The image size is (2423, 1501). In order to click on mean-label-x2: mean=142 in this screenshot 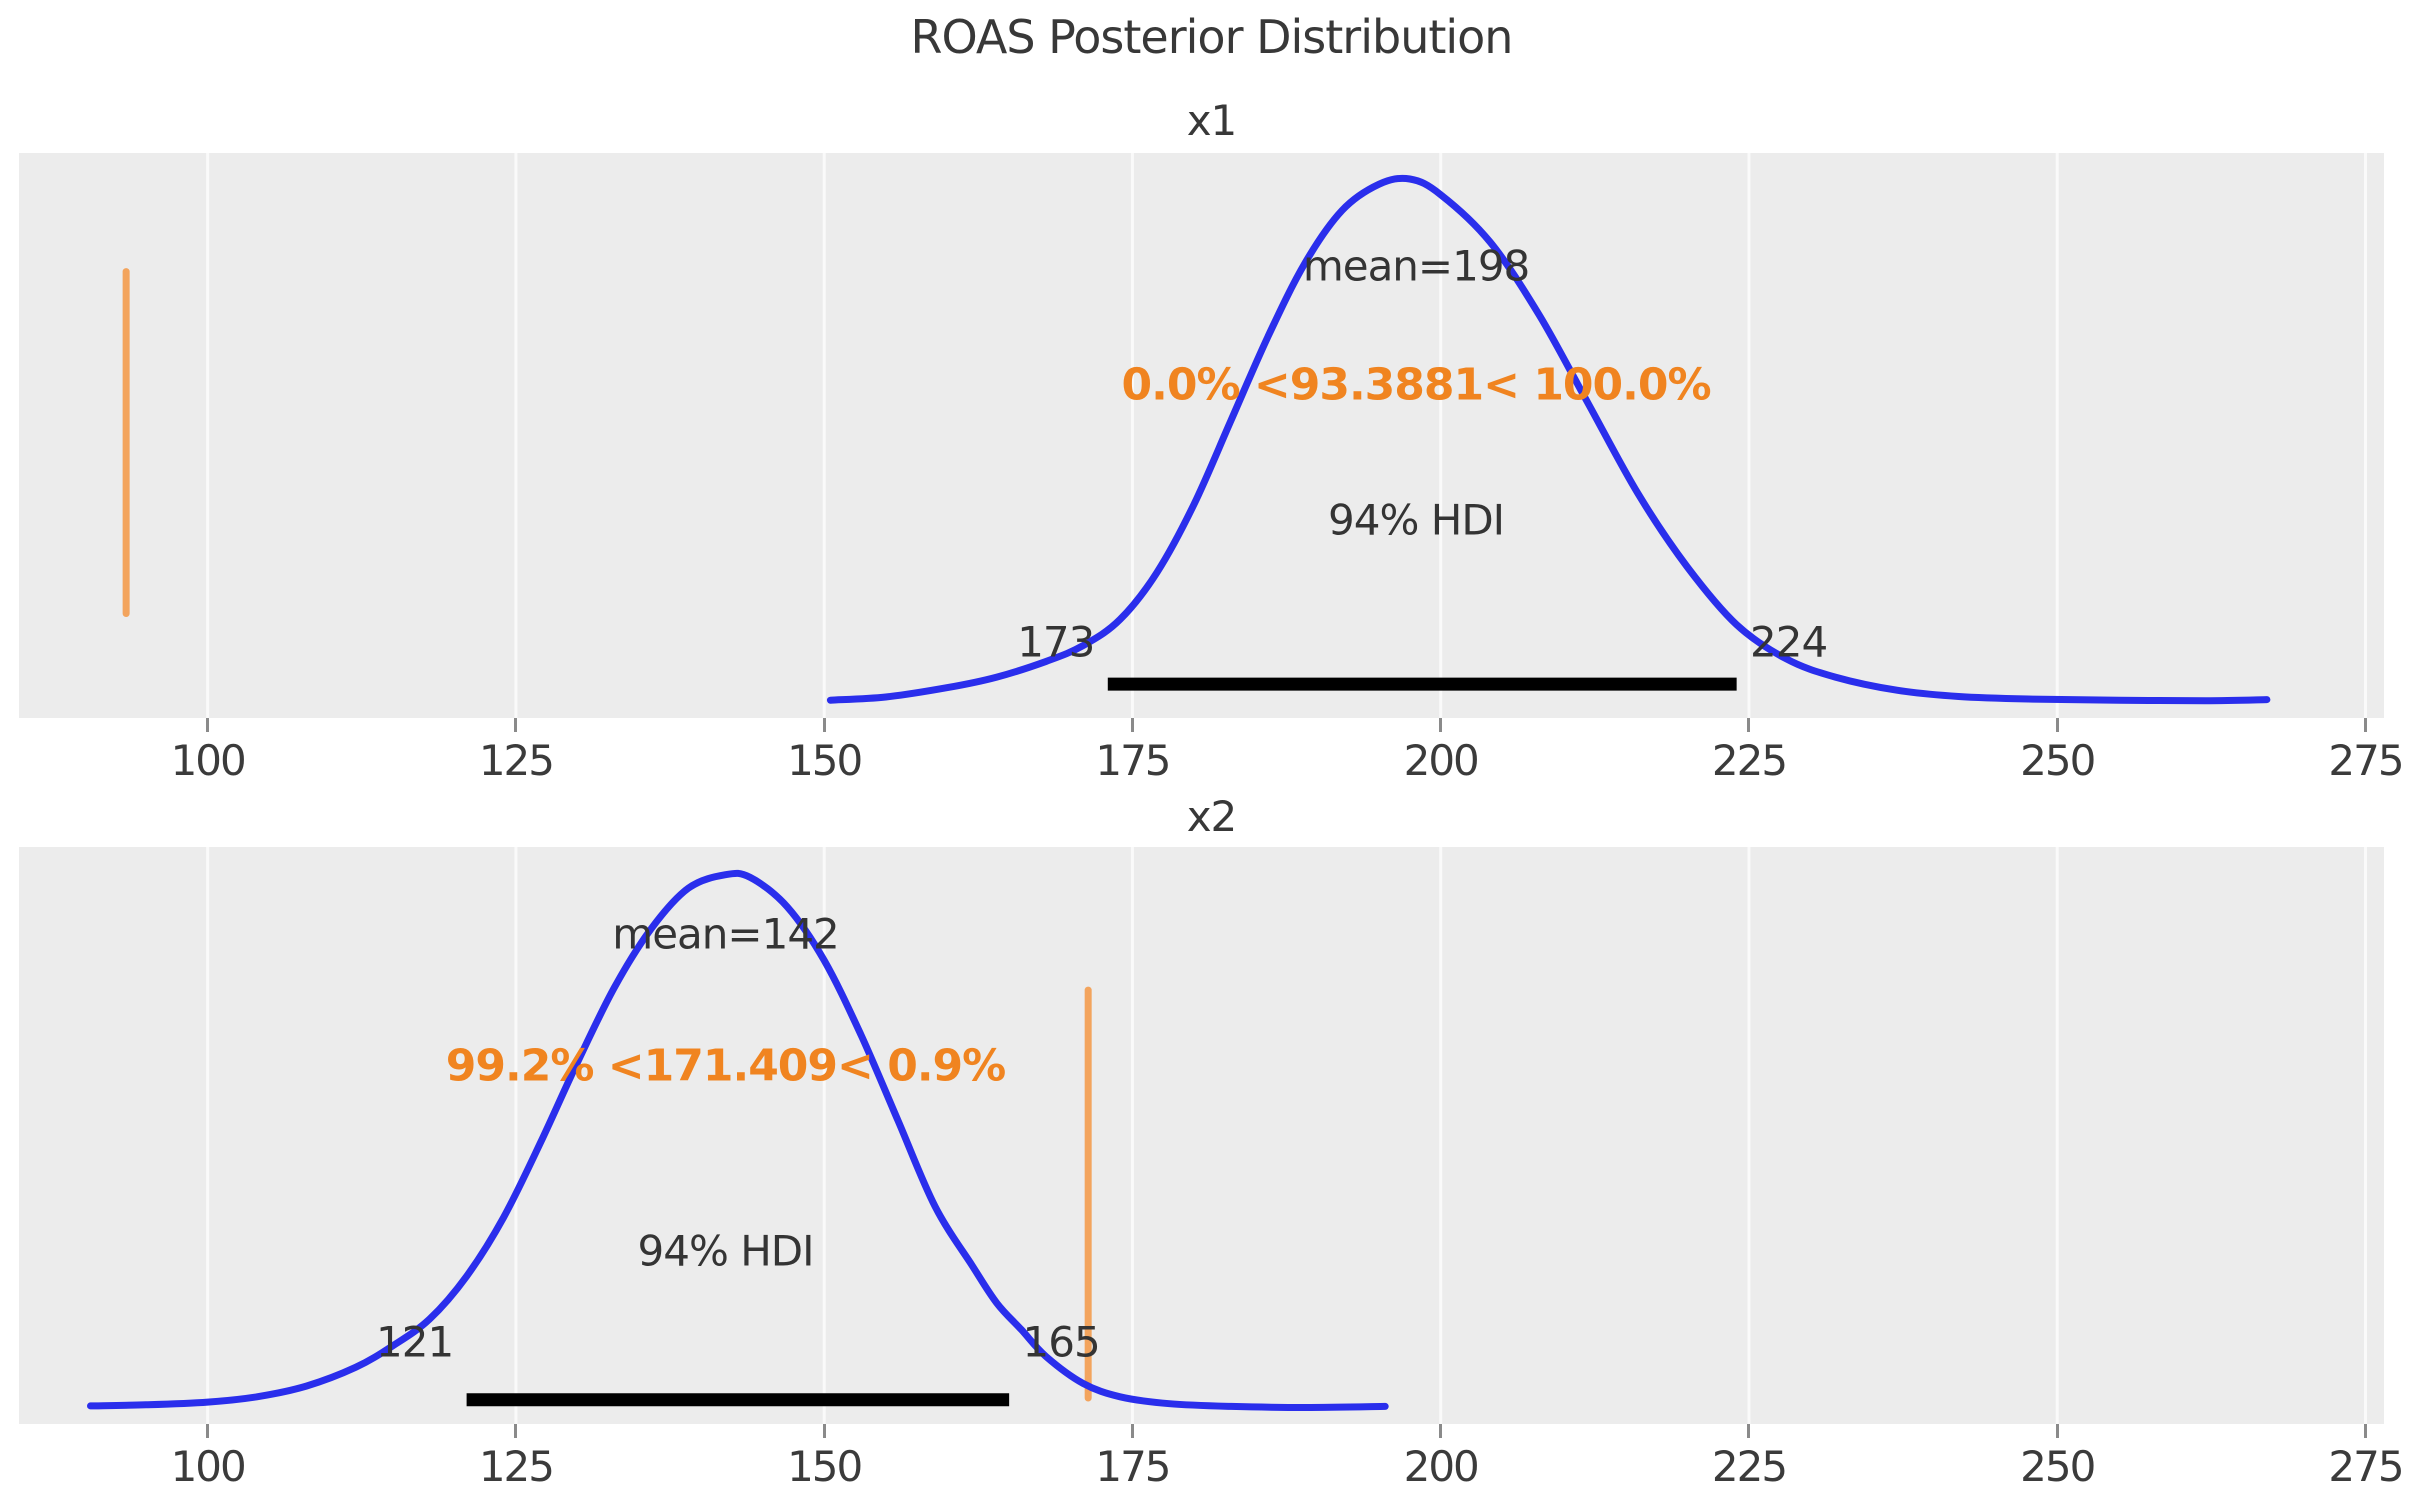, I will do `click(725, 934)`.